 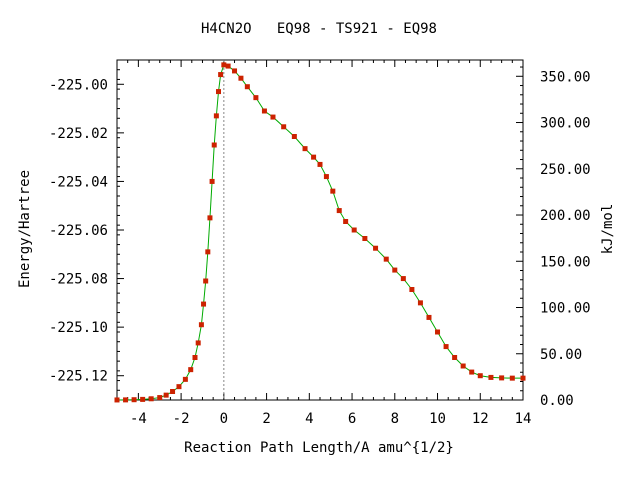 What do you see at coordinates (561, 355) in the screenshot?
I see `y2-tick-label: 50.00` at bounding box center [561, 355].